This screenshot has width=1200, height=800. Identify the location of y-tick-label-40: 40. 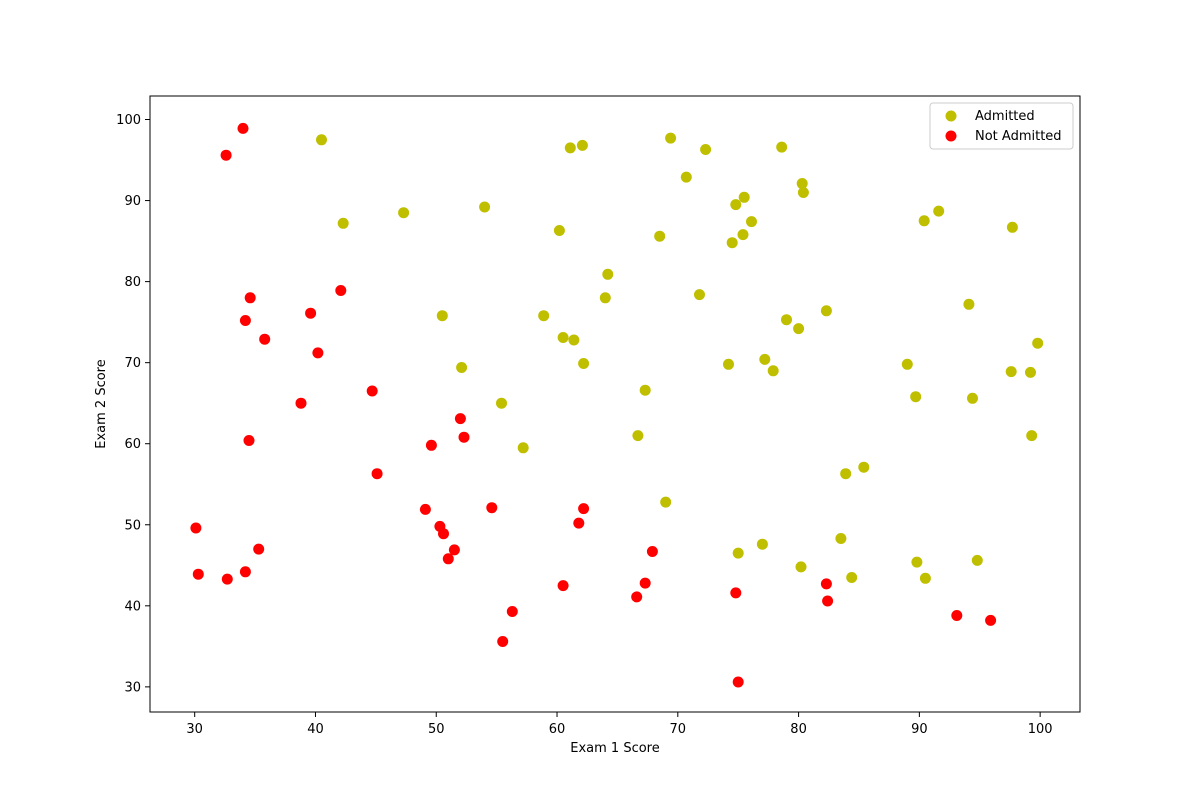
(132, 606).